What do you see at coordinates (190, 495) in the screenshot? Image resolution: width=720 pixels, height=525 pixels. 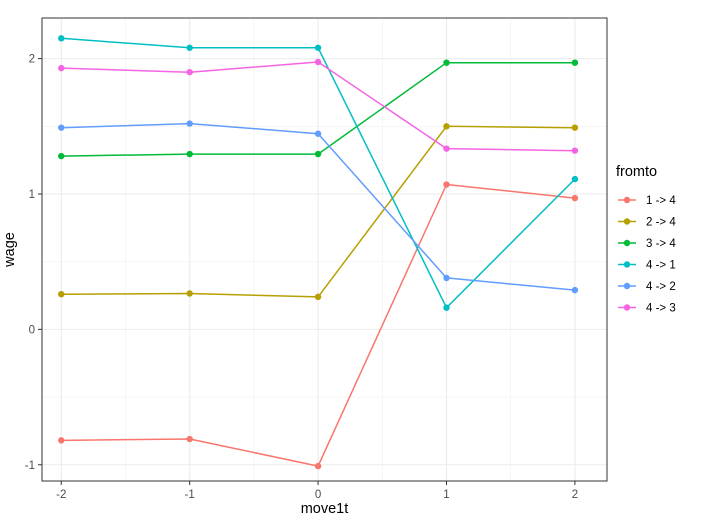 I see `x-tick-label: -1` at bounding box center [190, 495].